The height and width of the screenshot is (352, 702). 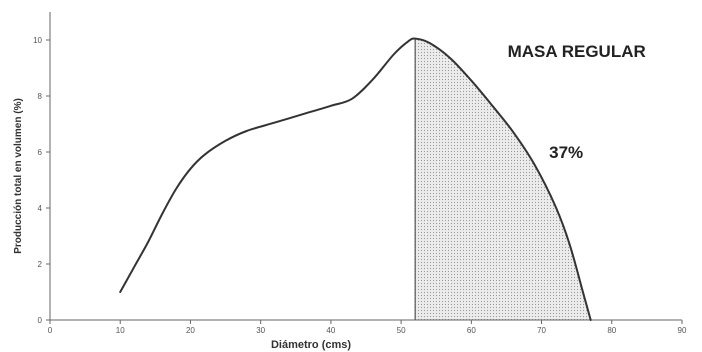 I want to click on y-tick-label: 4, so click(x=40, y=208).